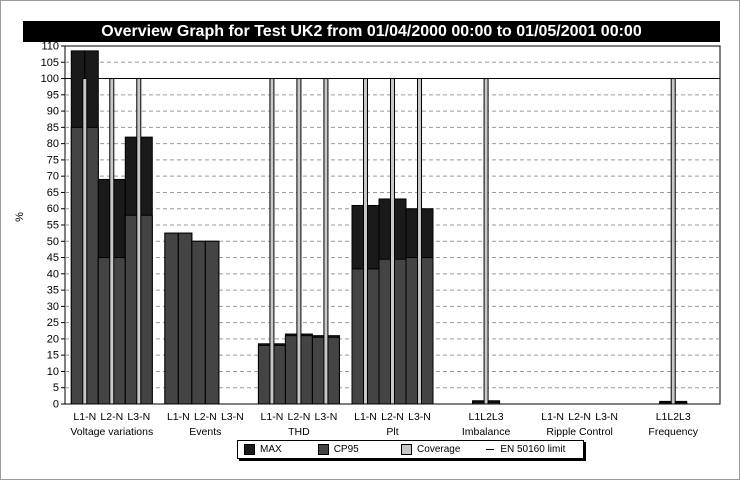 This screenshot has width=740, height=481. What do you see at coordinates (323, 449) in the screenshot?
I see `legend-swatch-cp95` at bounding box center [323, 449].